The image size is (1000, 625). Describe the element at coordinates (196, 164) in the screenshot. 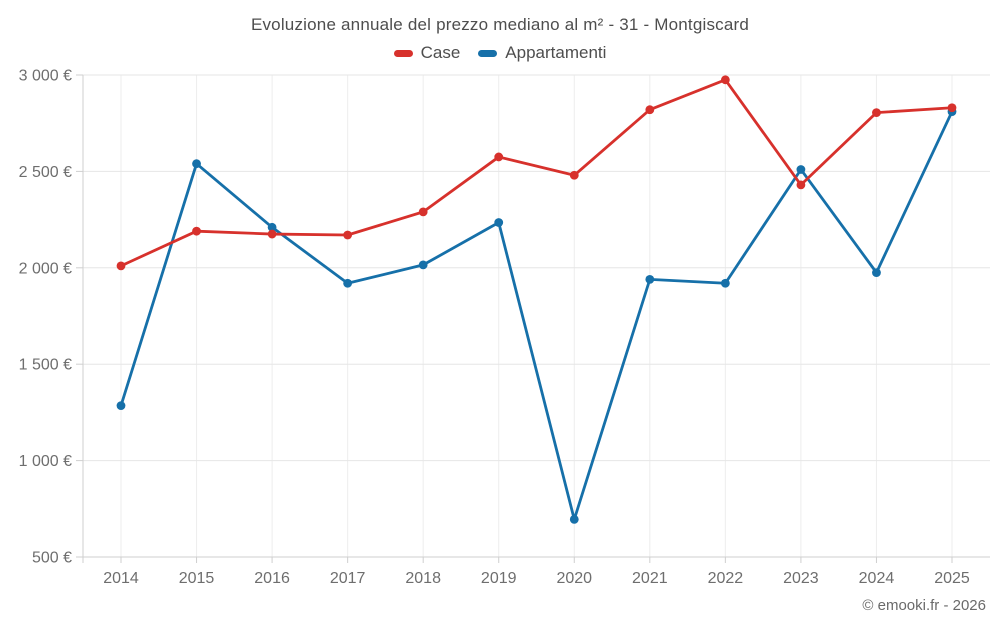

I see `data-point-appartamenti-2015` at that location.